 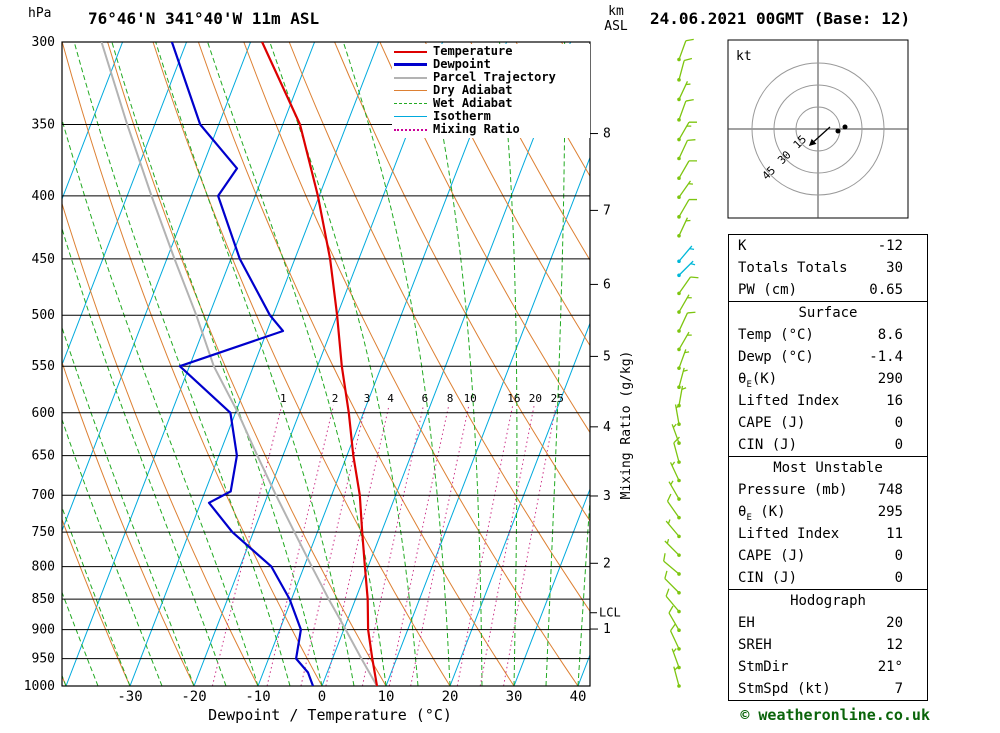 What do you see at coordinates (242, 364) in the screenshot?
I see `dewpoint-curve` at bounding box center [242, 364].